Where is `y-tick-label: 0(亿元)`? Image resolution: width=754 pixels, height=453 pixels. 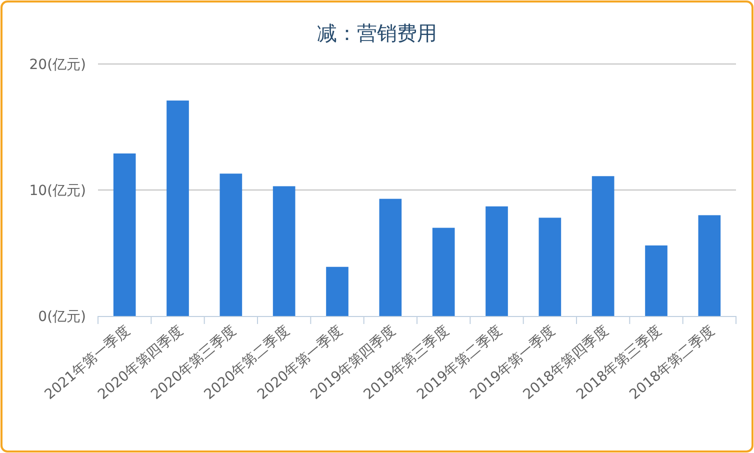 y-tick-label: 0(亿元) is located at coordinates (62, 317).